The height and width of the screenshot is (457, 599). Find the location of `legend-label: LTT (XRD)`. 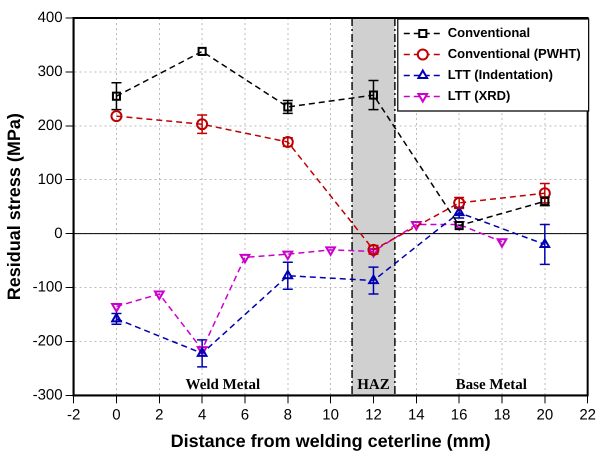

legend-label: LTT (XRD) is located at coordinates (479, 96).